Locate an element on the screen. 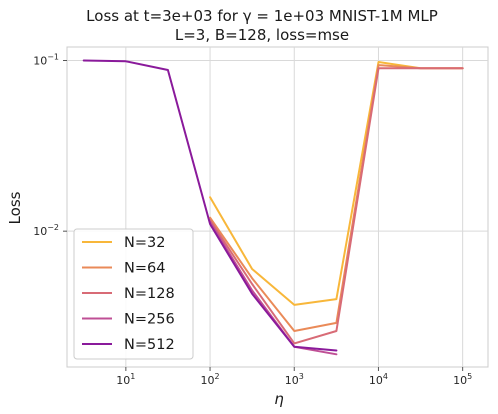  legend-box is located at coordinates (133, 294).